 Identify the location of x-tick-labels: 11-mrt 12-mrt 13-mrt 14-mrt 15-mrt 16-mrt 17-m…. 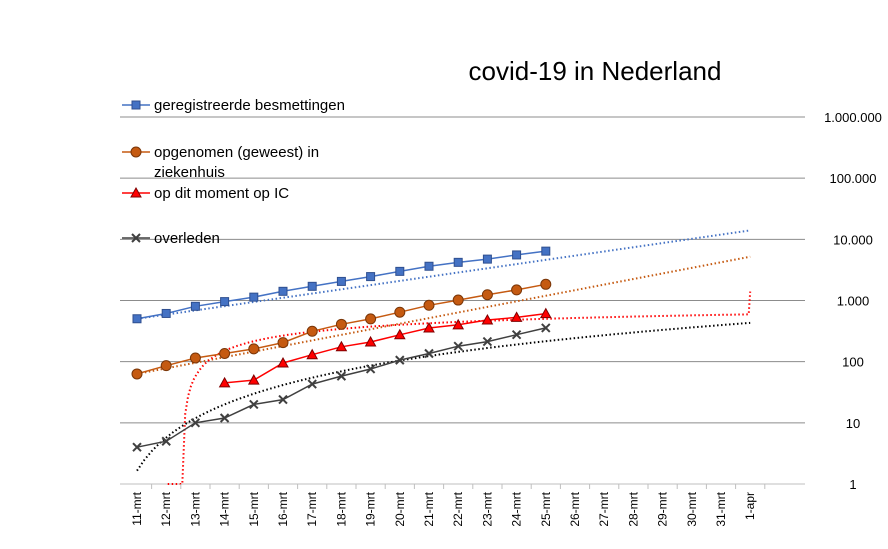
(448, 505).